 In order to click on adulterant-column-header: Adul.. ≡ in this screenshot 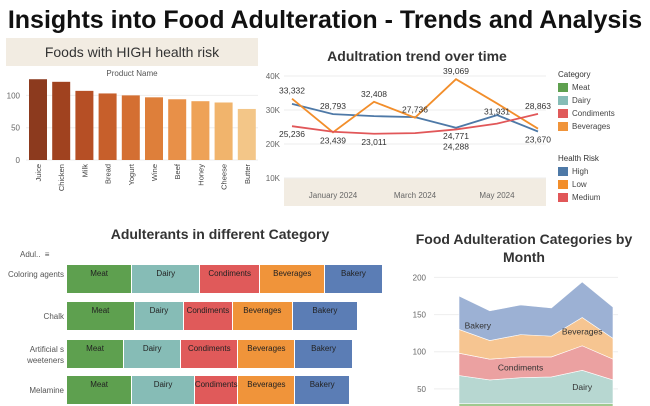, I will do `click(34, 254)`.